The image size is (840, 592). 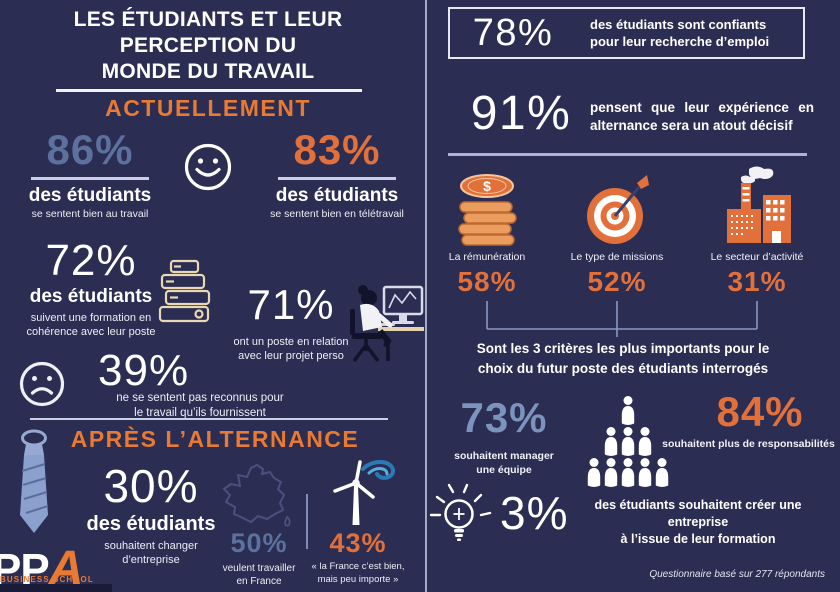 What do you see at coordinates (691, 125) in the screenshot?
I see `stat-91-text-line2: alternance sera un atout décisif` at bounding box center [691, 125].